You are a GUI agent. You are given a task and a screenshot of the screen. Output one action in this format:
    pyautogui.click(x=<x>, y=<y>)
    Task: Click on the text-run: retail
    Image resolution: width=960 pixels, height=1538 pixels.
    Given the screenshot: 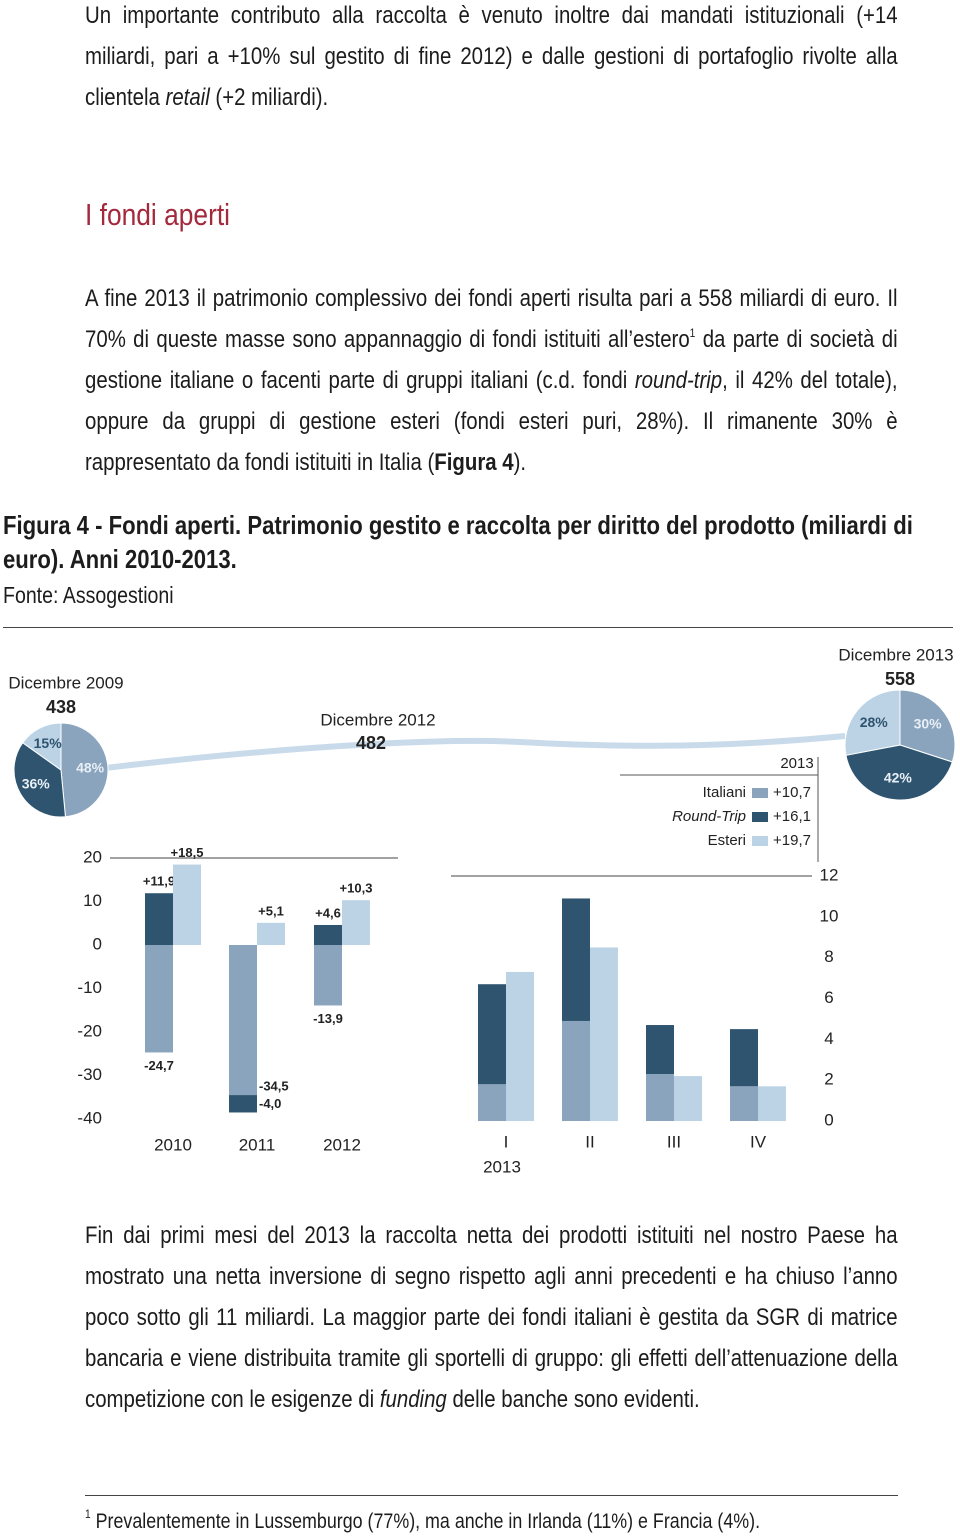 What is the action you would take?
    pyautogui.click(x=187, y=97)
    